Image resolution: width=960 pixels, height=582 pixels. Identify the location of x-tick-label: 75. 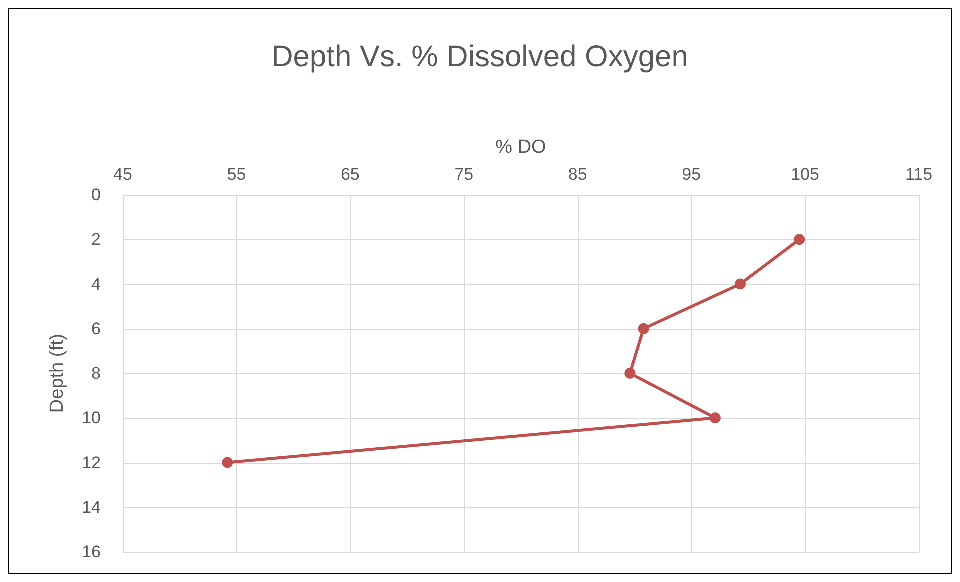
(464, 174).